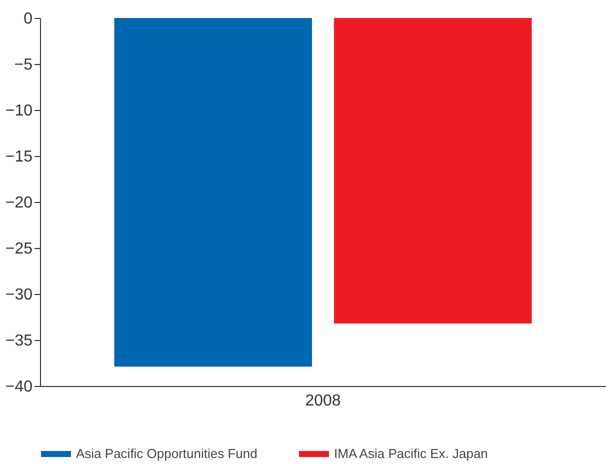 This screenshot has width=613, height=464. I want to click on y-tick-label: −30, so click(19, 295).